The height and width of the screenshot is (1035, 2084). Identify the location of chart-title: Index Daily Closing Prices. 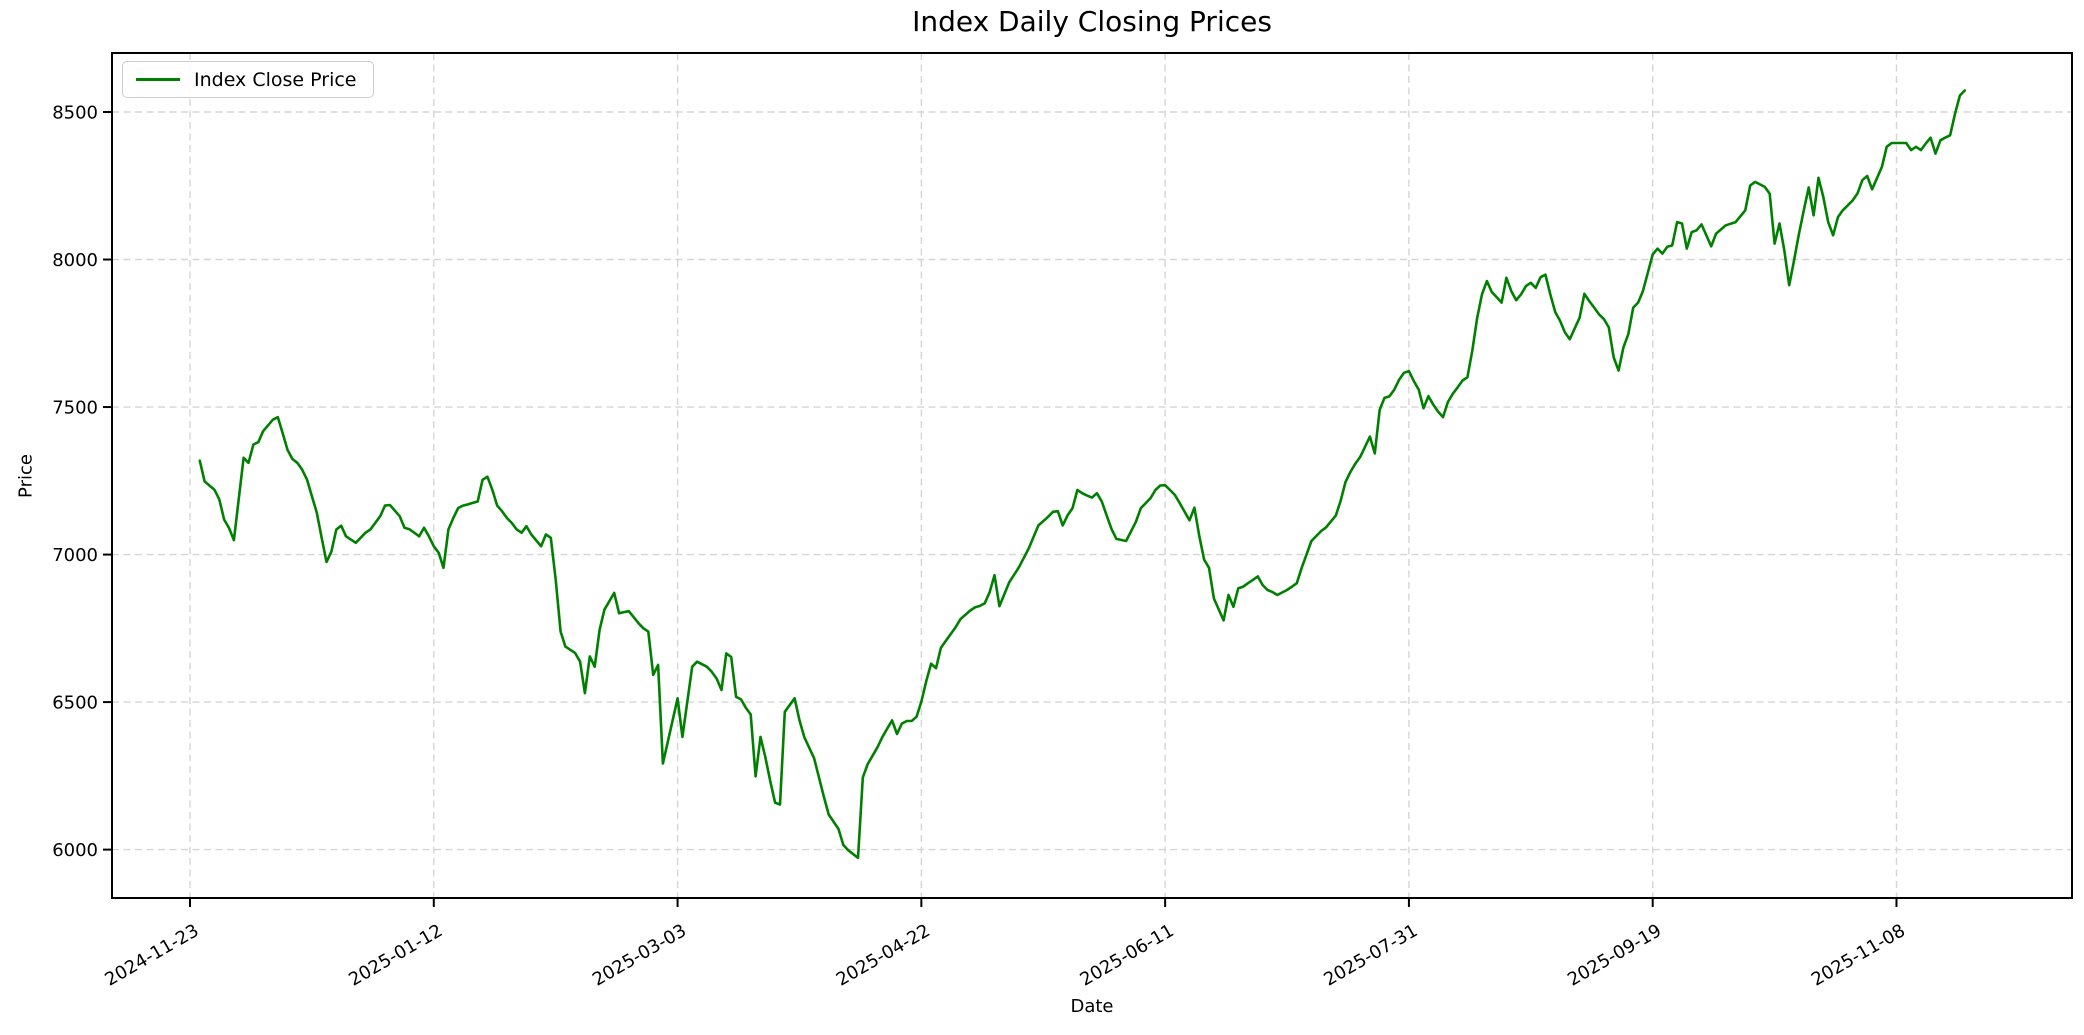
(1092, 21).